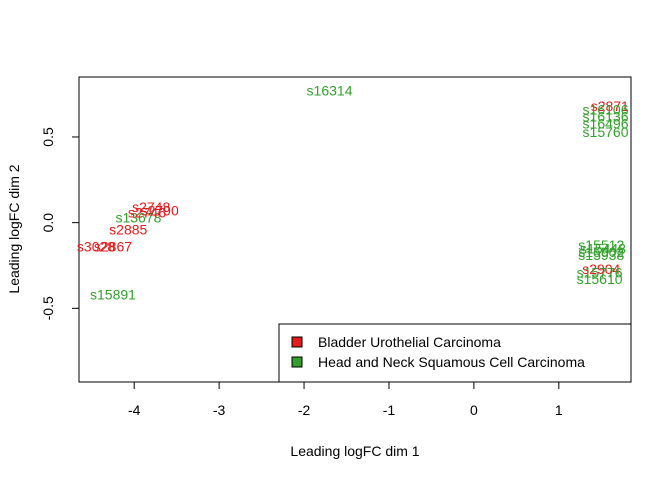 This screenshot has width=672, height=480. I want to click on legend-box, so click(455, 353).